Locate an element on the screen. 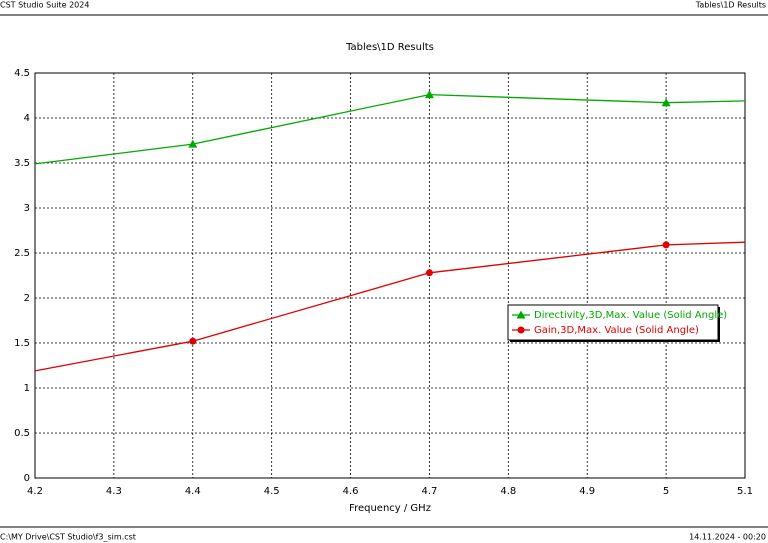  y-tick-label: 2 is located at coordinates (27, 298).